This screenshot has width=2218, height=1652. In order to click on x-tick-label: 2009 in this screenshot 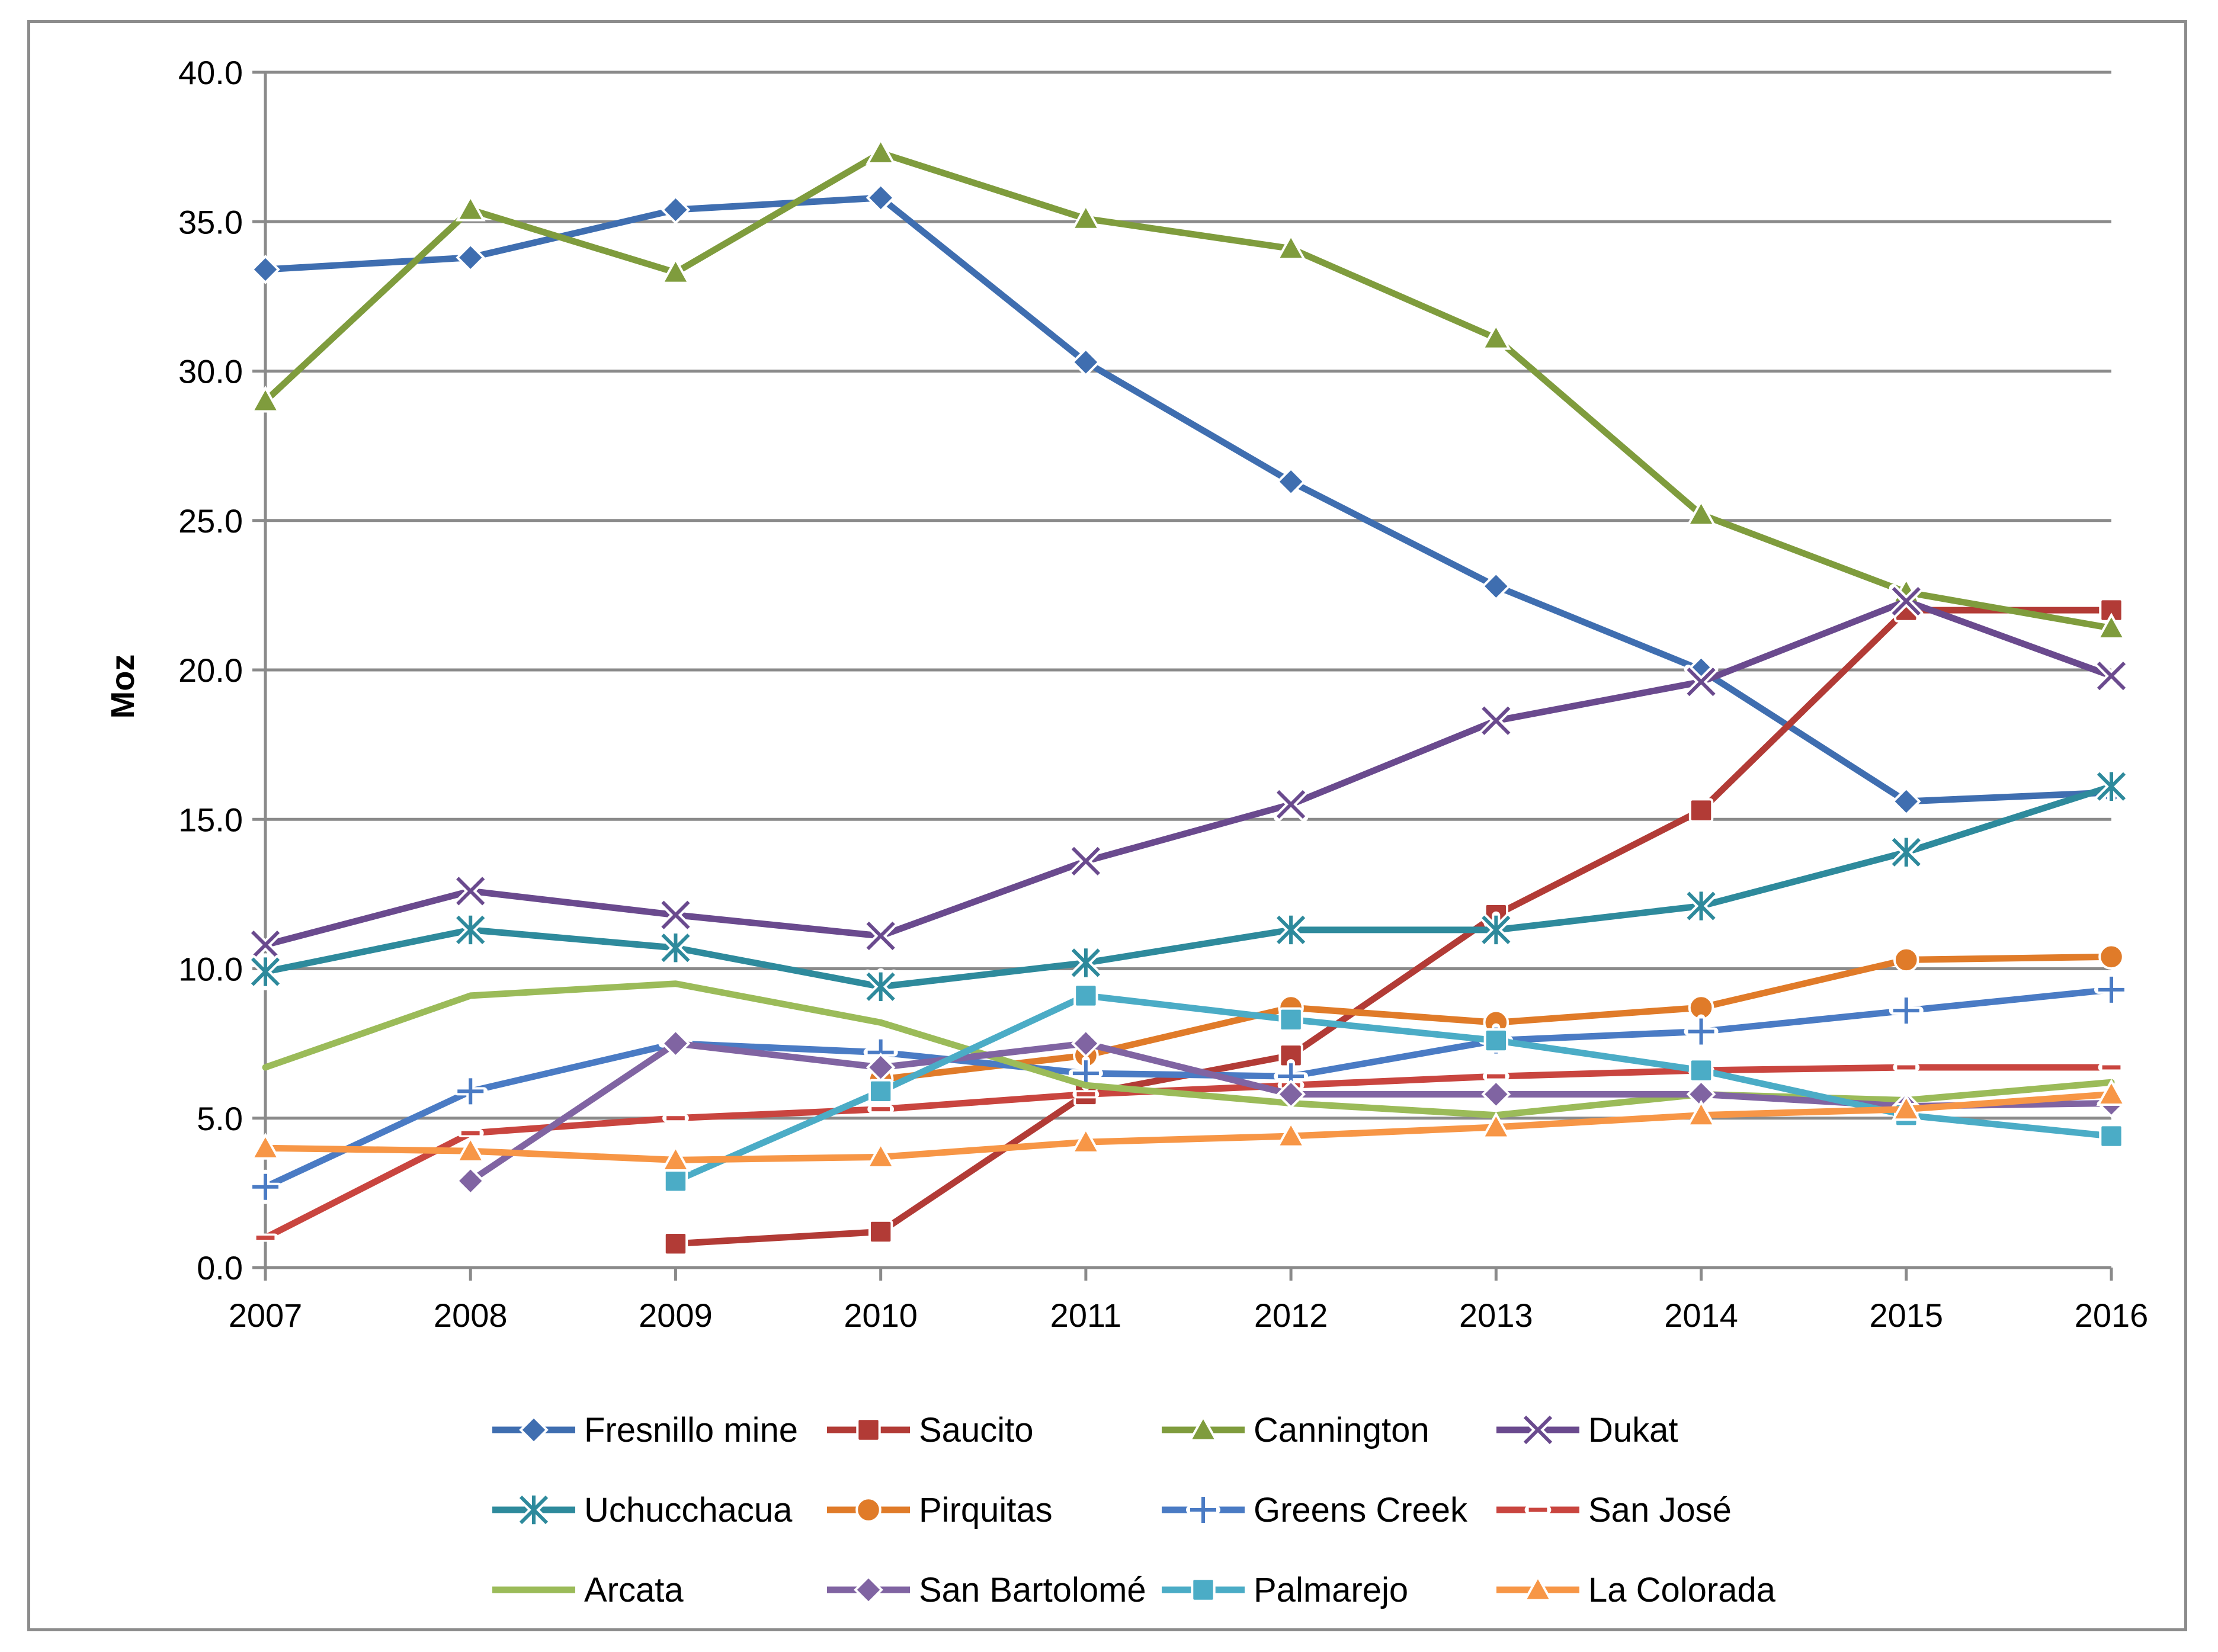, I will do `click(676, 1315)`.